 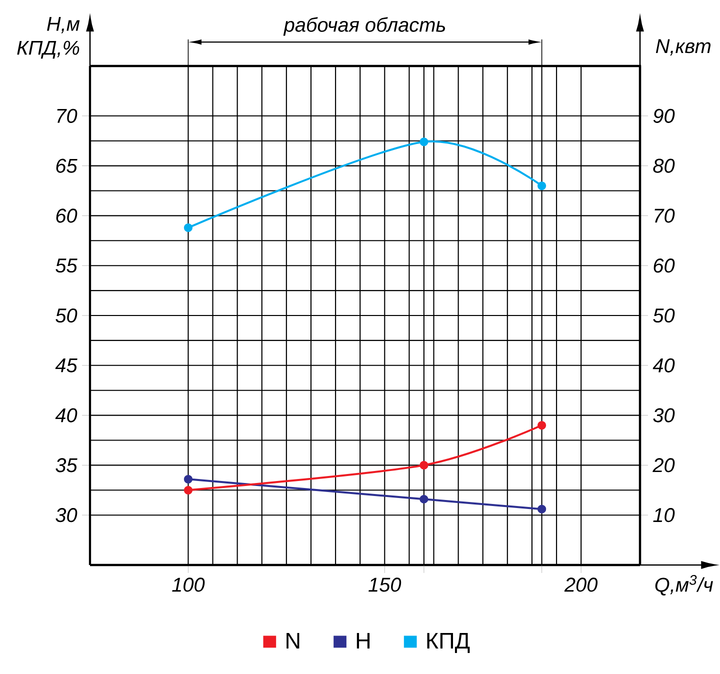 I want to click on y2-tick-label: 10, so click(x=664, y=515).